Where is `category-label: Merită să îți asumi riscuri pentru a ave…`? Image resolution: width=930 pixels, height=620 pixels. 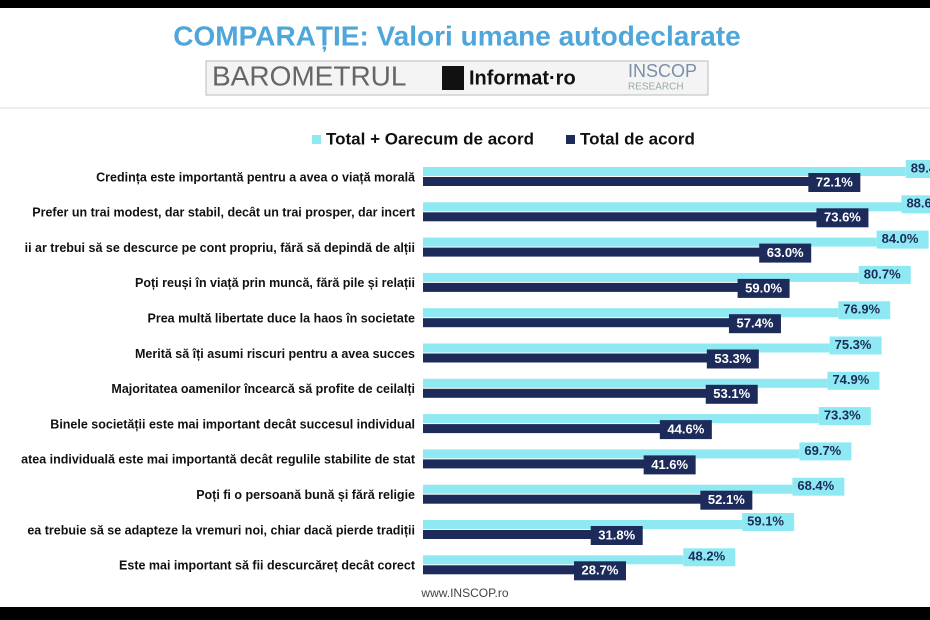
category-label: Merită să îți asumi riscuri pentru a ave… is located at coordinates (275, 354).